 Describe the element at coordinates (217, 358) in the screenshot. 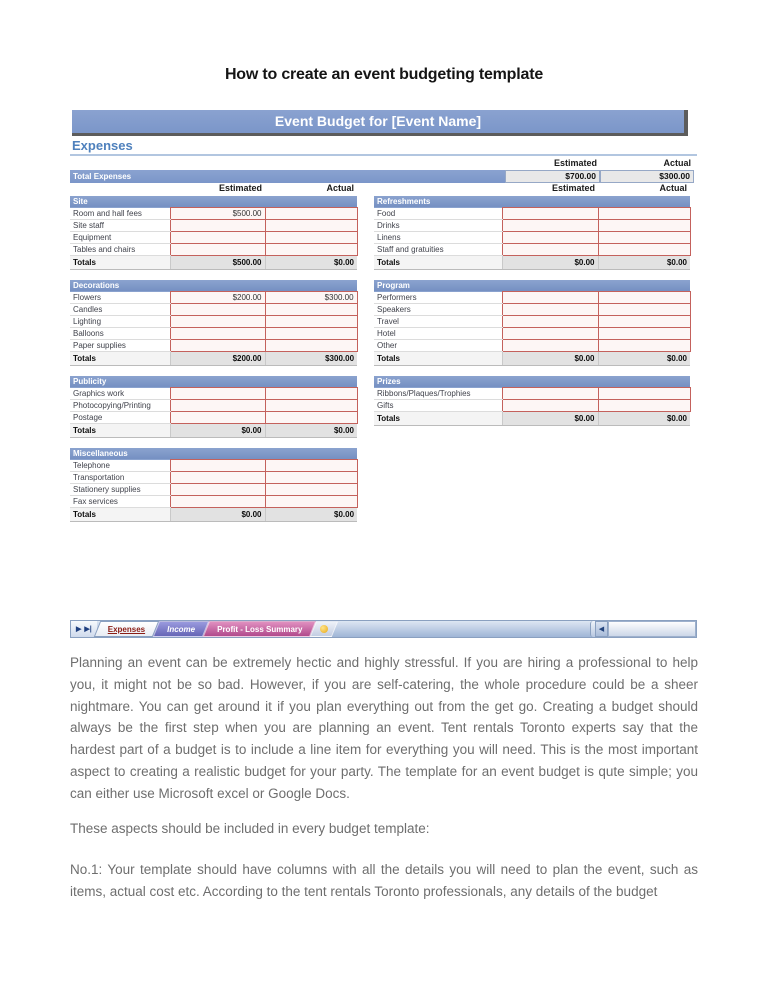

I see `totals-estimated: $200.00` at that location.